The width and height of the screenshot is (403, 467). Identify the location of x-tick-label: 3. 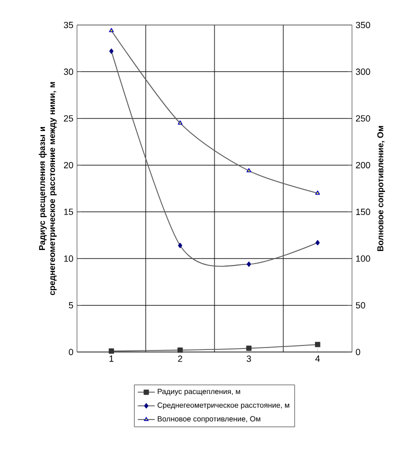
(248, 359).